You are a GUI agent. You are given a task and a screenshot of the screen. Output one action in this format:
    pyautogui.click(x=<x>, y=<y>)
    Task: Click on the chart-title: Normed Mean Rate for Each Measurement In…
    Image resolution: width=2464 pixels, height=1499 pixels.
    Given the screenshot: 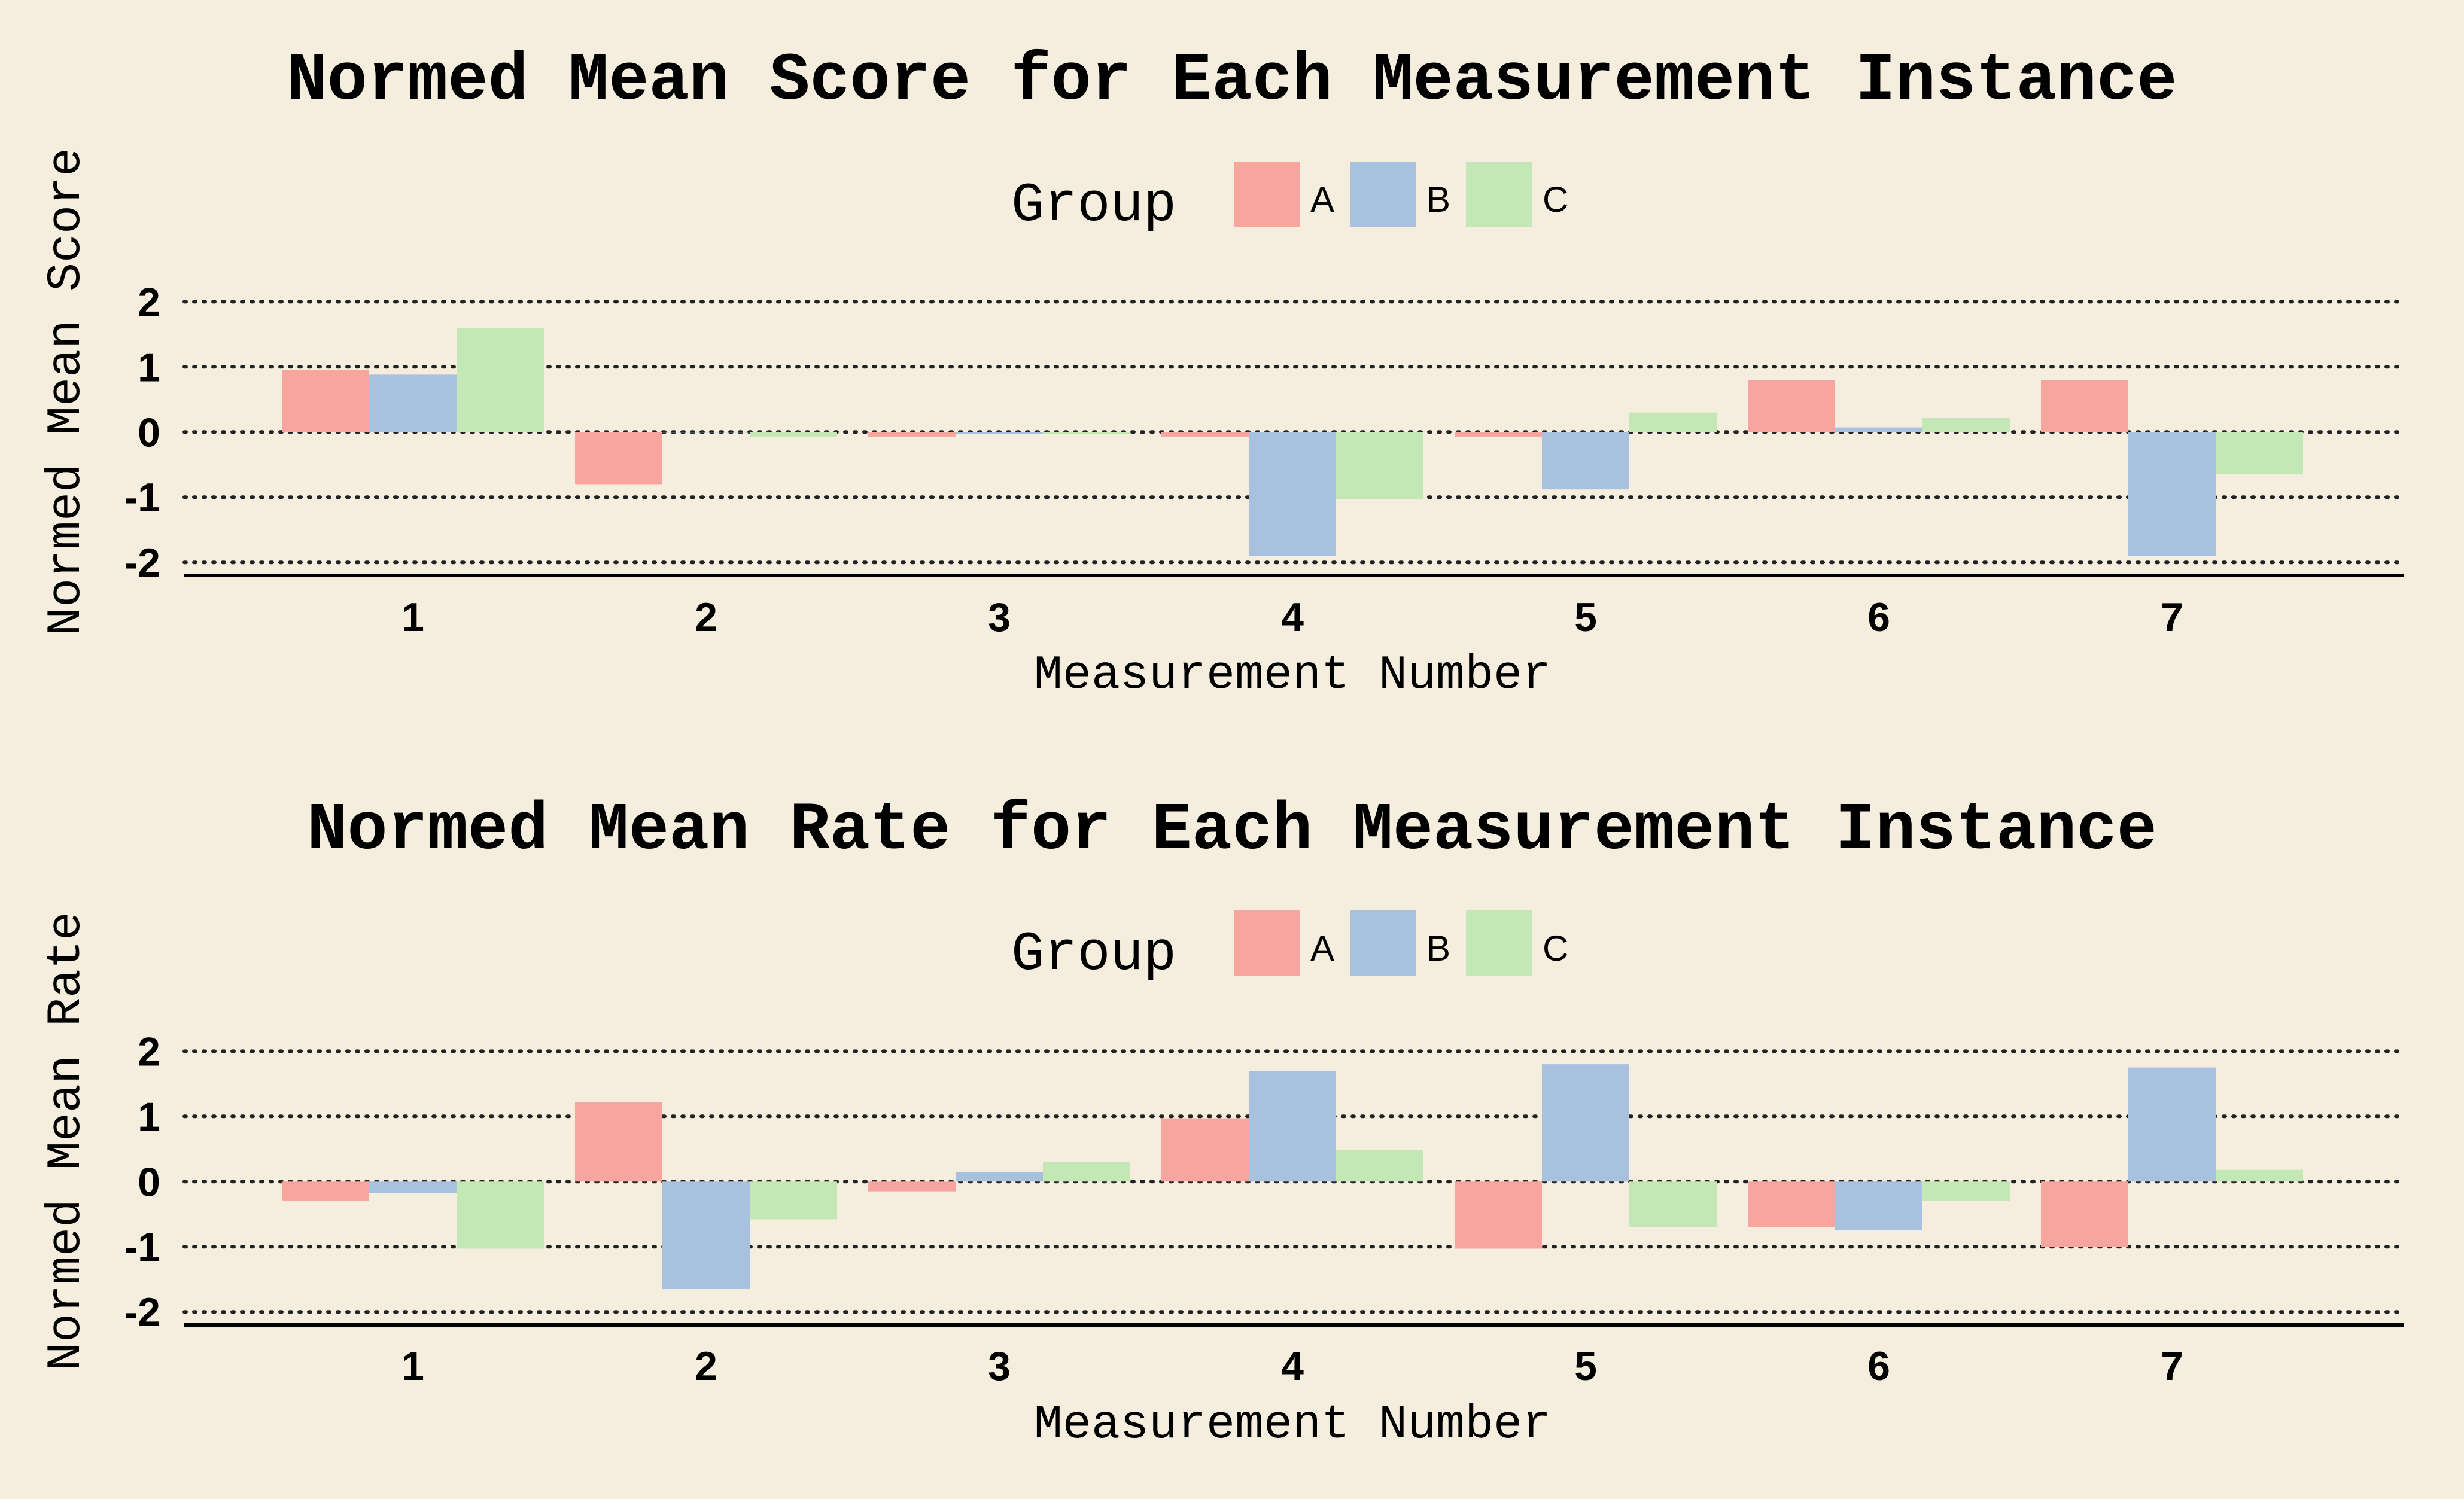 What is the action you would take?
    pyautogui.click(x=1232, y=831)
    